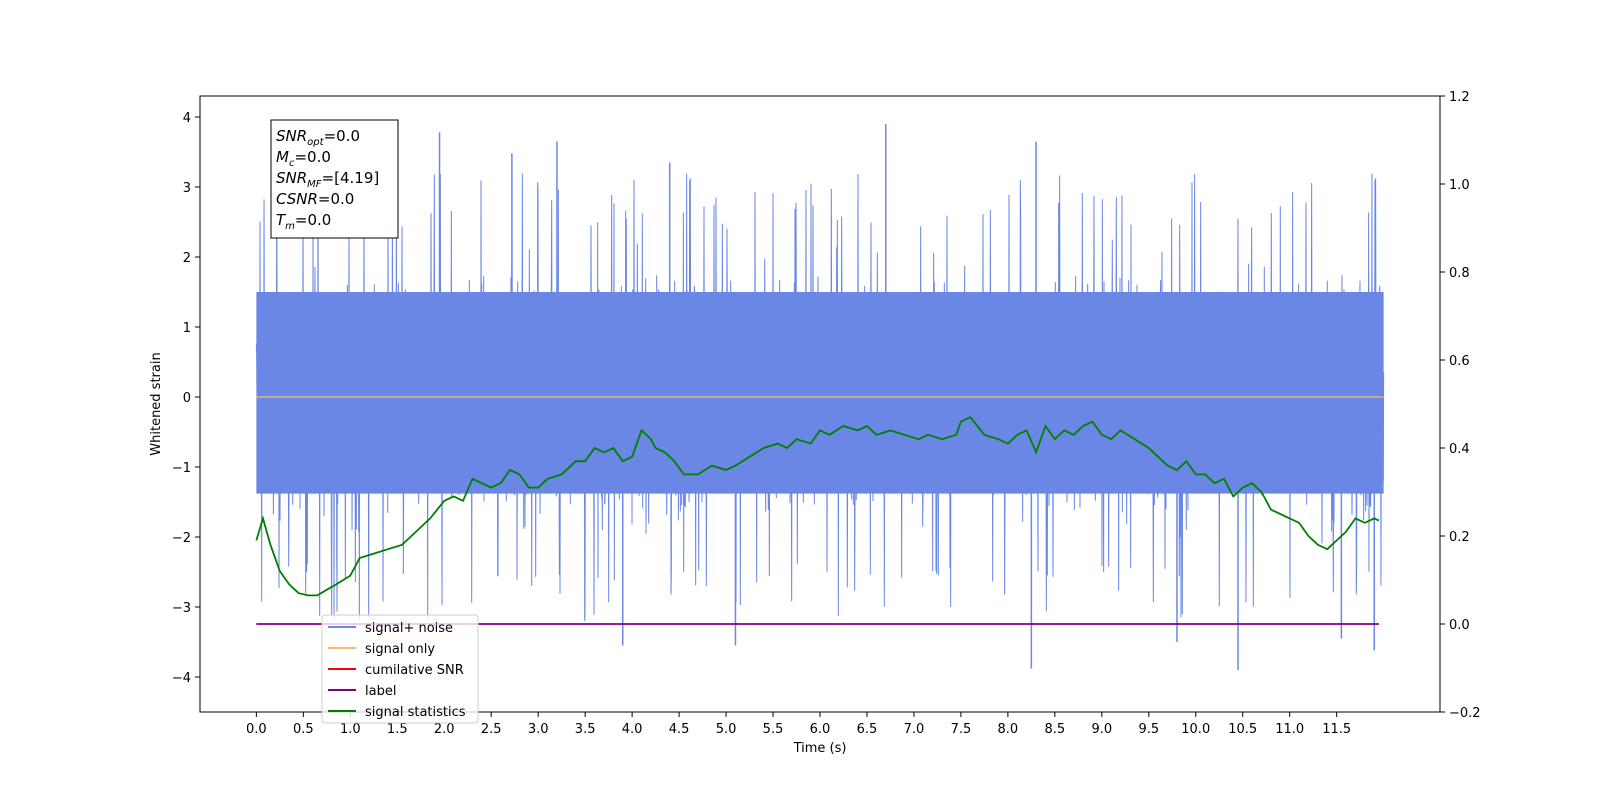  I want to click on x-tick-label: 11.0, so click(1289, 729).